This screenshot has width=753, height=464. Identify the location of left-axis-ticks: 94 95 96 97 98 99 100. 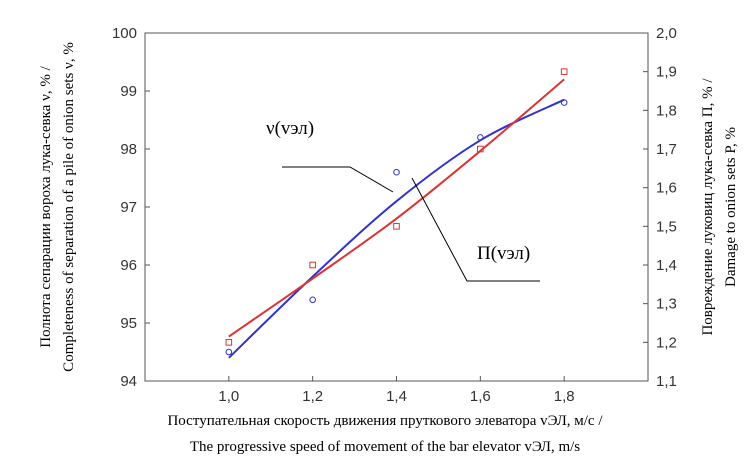
(131, 207).